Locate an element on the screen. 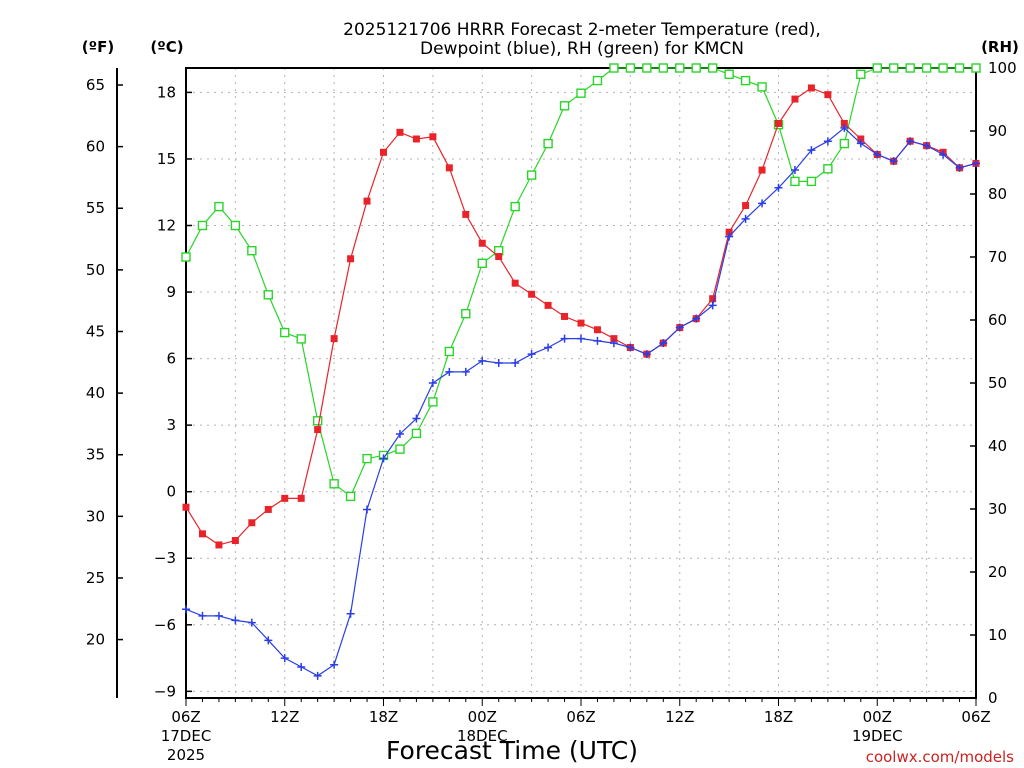 The image size is (1024, 768). fahrenheit-tick-label: 60 is located at coordinates (95, 147).